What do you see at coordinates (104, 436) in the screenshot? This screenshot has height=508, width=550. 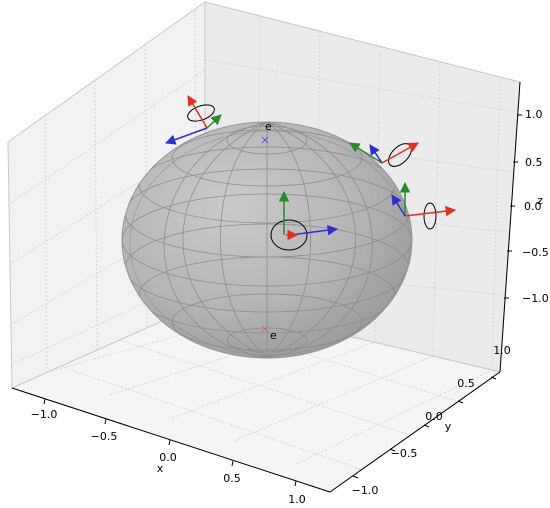 I see `x-tick-label: −0.5` at bounding box center [104, 436].